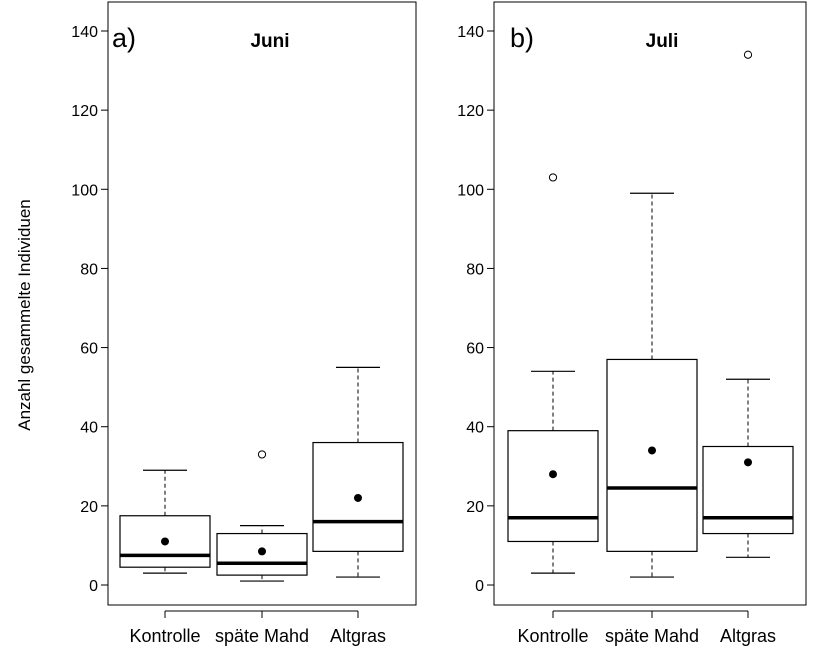 The image size is (813, 653). What do you see at coordinates (124, 38) in the screenshot?
I see `panel-label: a)` at bounding box center [124, 38].